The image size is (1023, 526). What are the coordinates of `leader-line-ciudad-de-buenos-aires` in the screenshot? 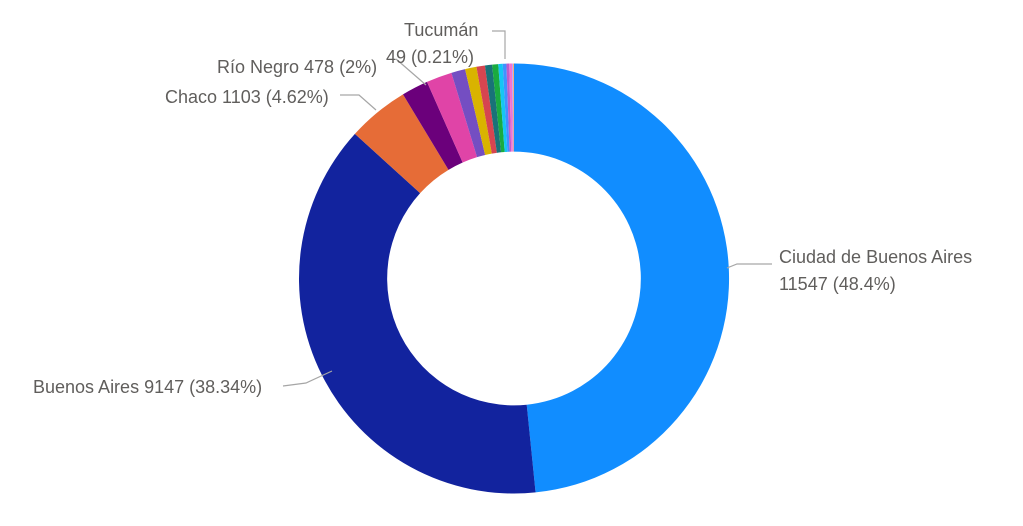 It's located at (749, 266).